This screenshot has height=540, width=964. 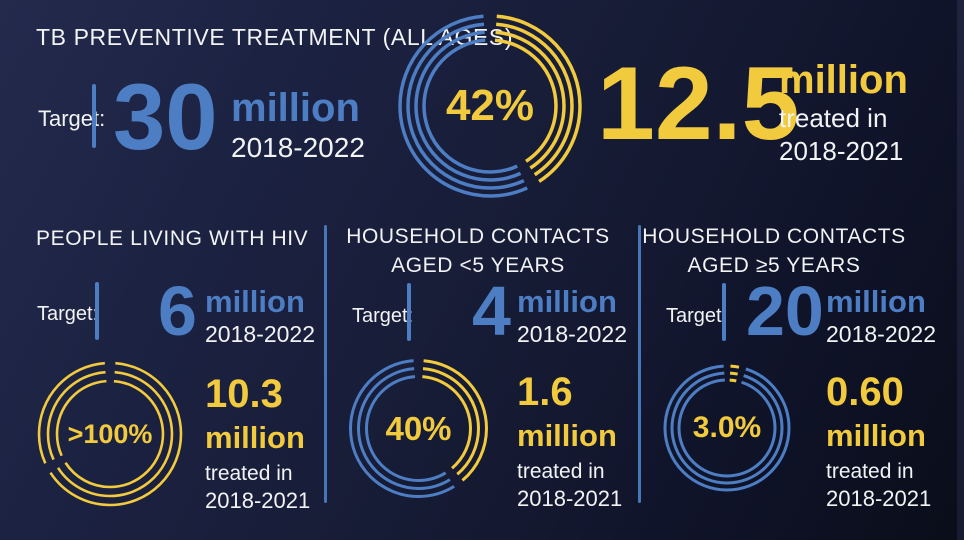 What do you see at coordinates (870, 471) in the screenshot?
I see `section-over5-result-caption: treated in` at bounding box center [870, 471].